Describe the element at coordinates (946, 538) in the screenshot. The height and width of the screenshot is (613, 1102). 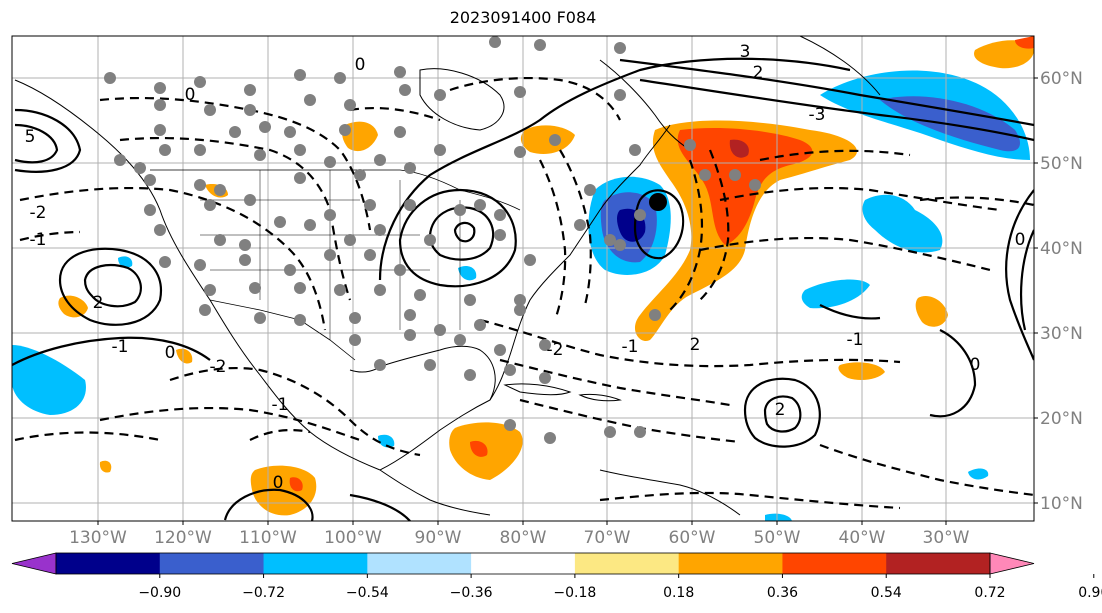
I see `lon-label: 30°W` at that location.